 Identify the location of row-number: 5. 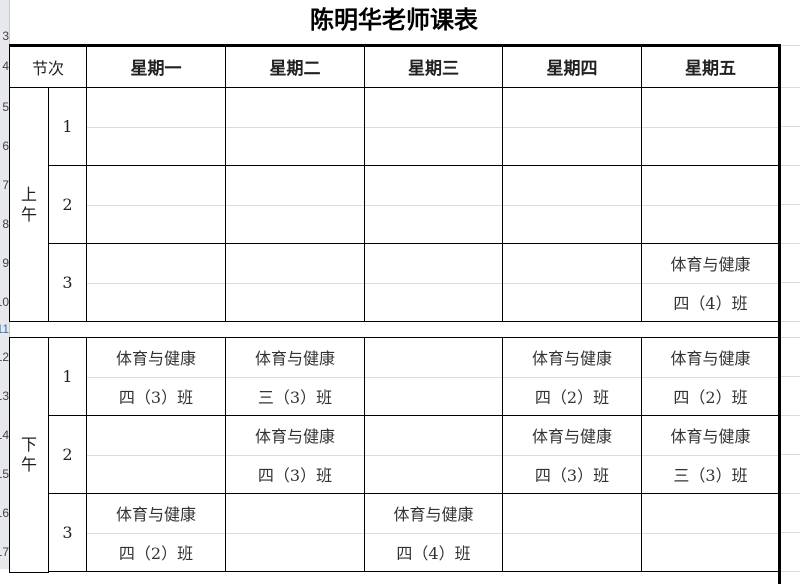
(5, 106).